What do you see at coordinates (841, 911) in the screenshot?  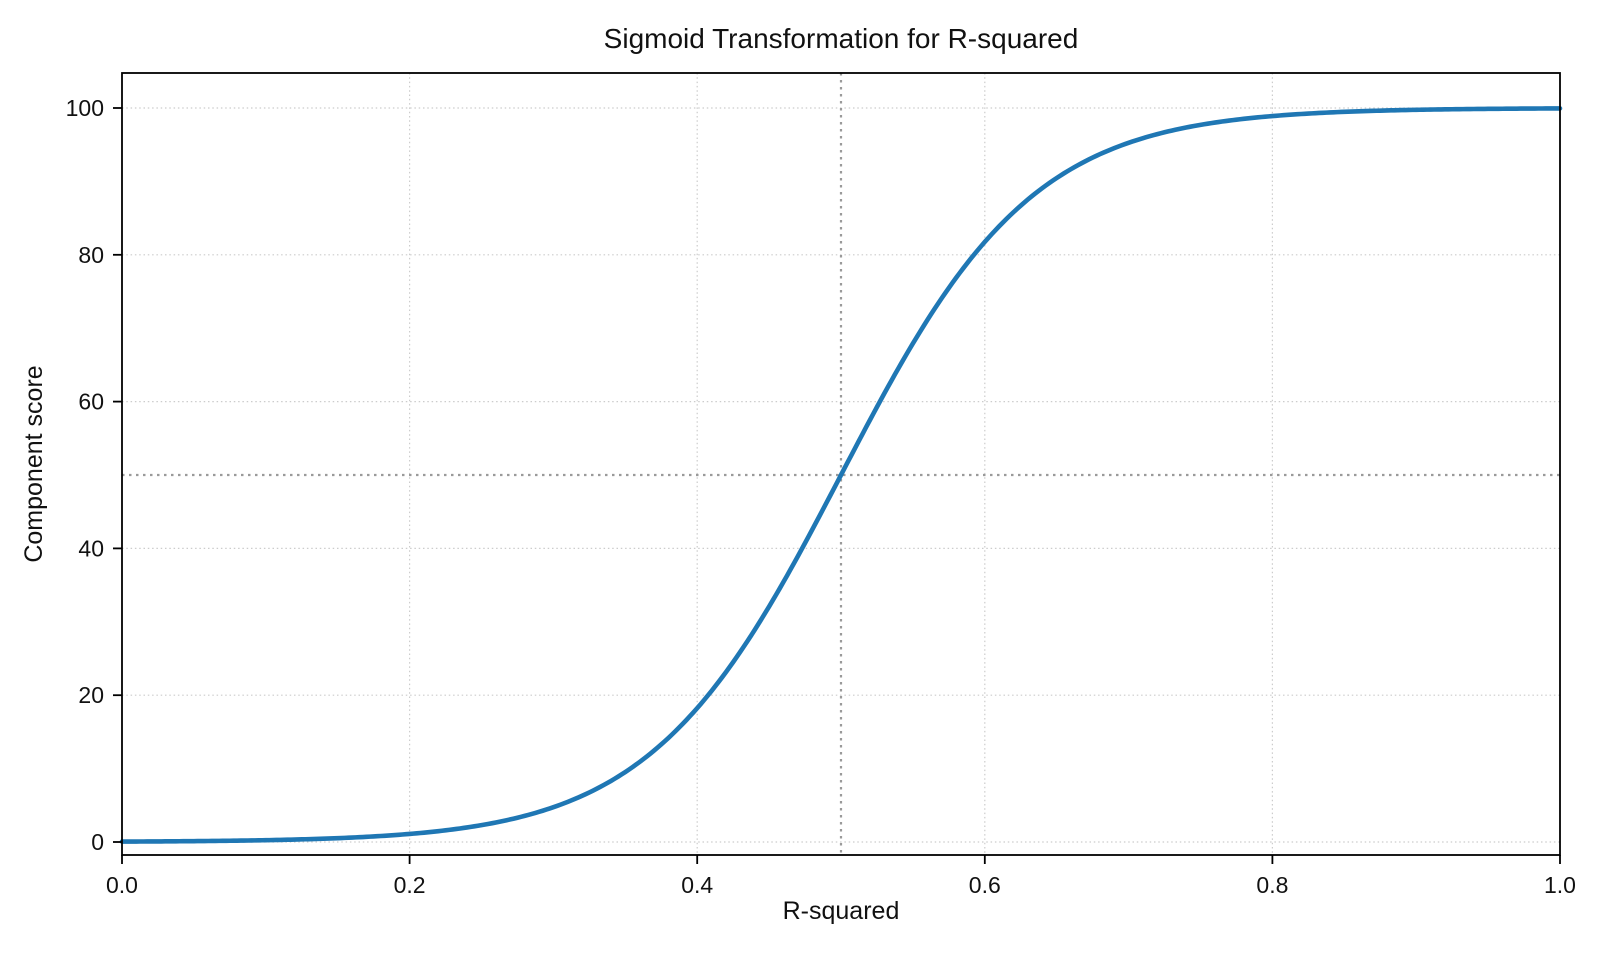 I see `x-axis-label: R-squared` at bounding box center [841, 911].